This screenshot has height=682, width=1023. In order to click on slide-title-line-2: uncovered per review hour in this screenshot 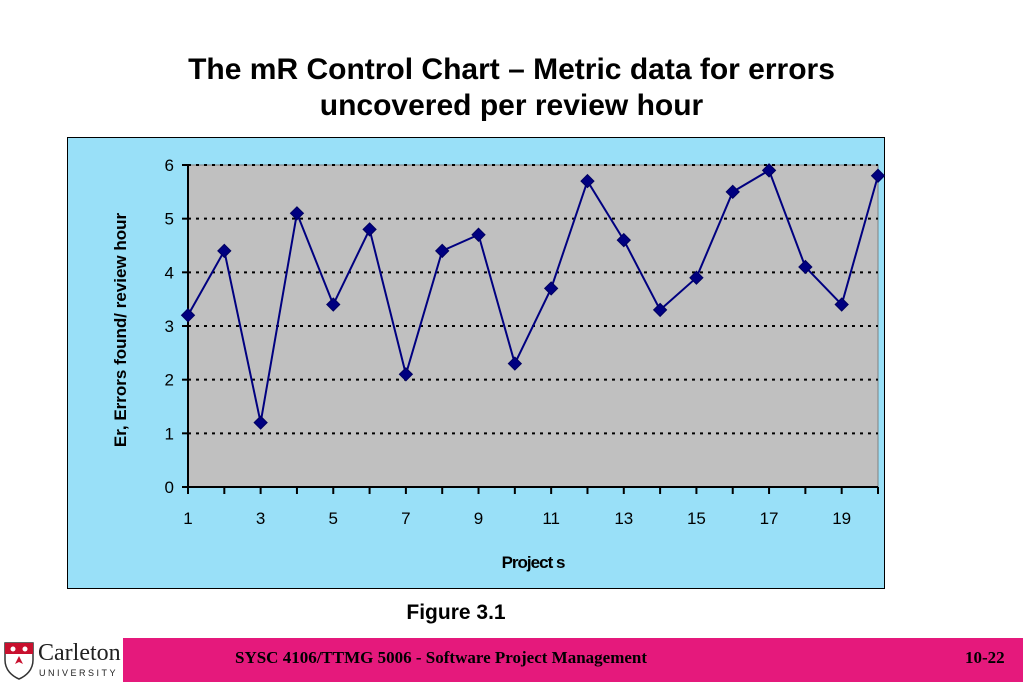, I will do `click(511, 105)`.